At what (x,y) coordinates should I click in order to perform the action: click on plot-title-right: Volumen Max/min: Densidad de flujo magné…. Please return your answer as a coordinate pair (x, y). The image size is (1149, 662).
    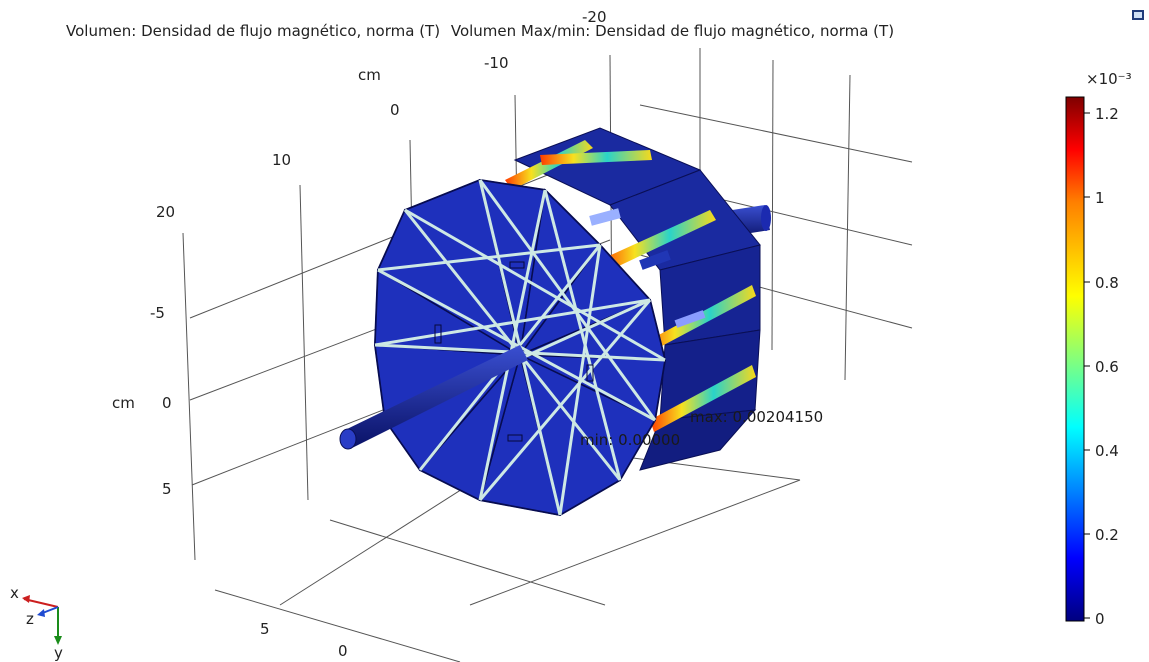
    Looking at the image, I should click on (672, 31).